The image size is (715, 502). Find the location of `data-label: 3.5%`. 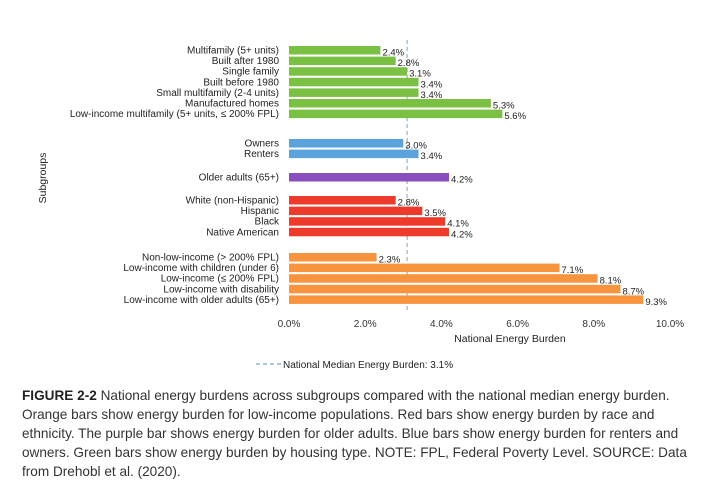

data-label: 3.5% is located at coordinates (435, 213).